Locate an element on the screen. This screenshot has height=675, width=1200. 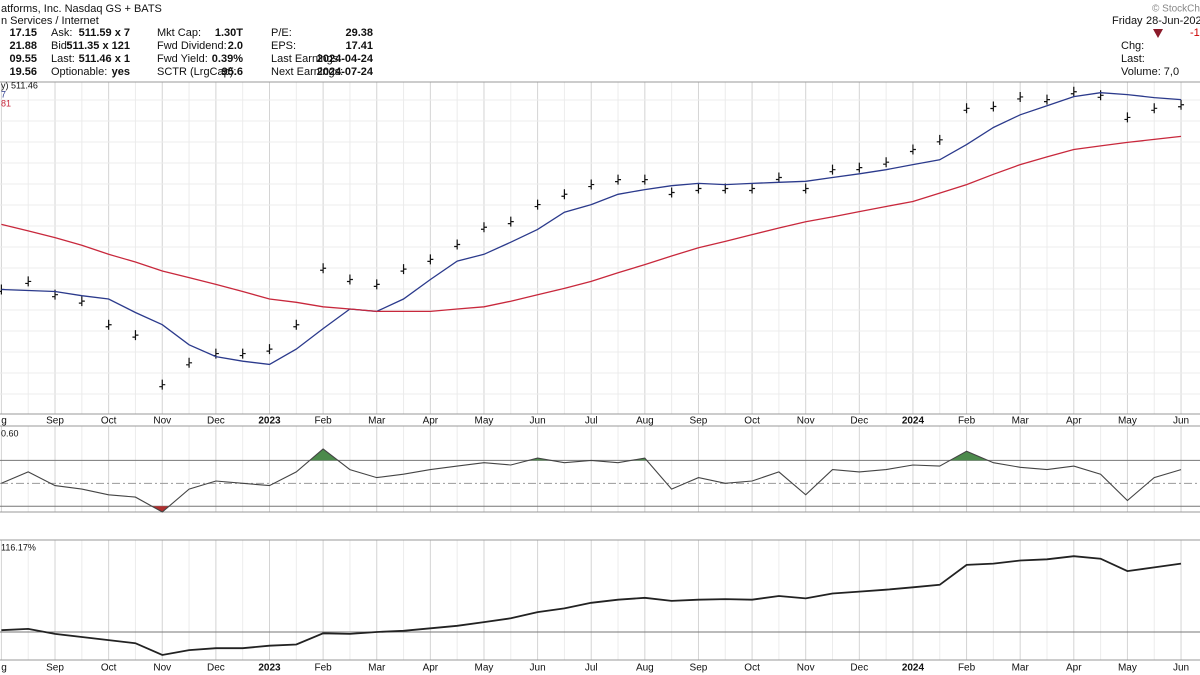
stat-cell: Fwd Yield: is located at coordinates (182, 59).